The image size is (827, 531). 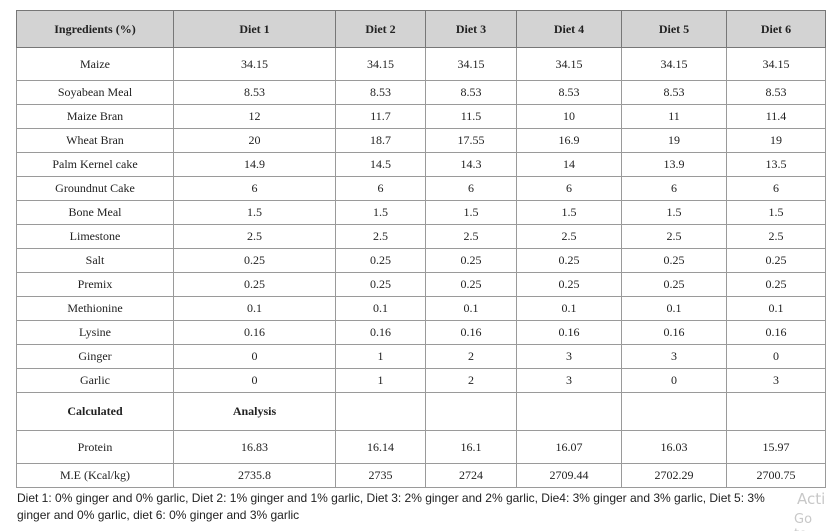 I want to click on table-row: Garlic 0 1 2 3 0 3, so click(x=421, y=380).